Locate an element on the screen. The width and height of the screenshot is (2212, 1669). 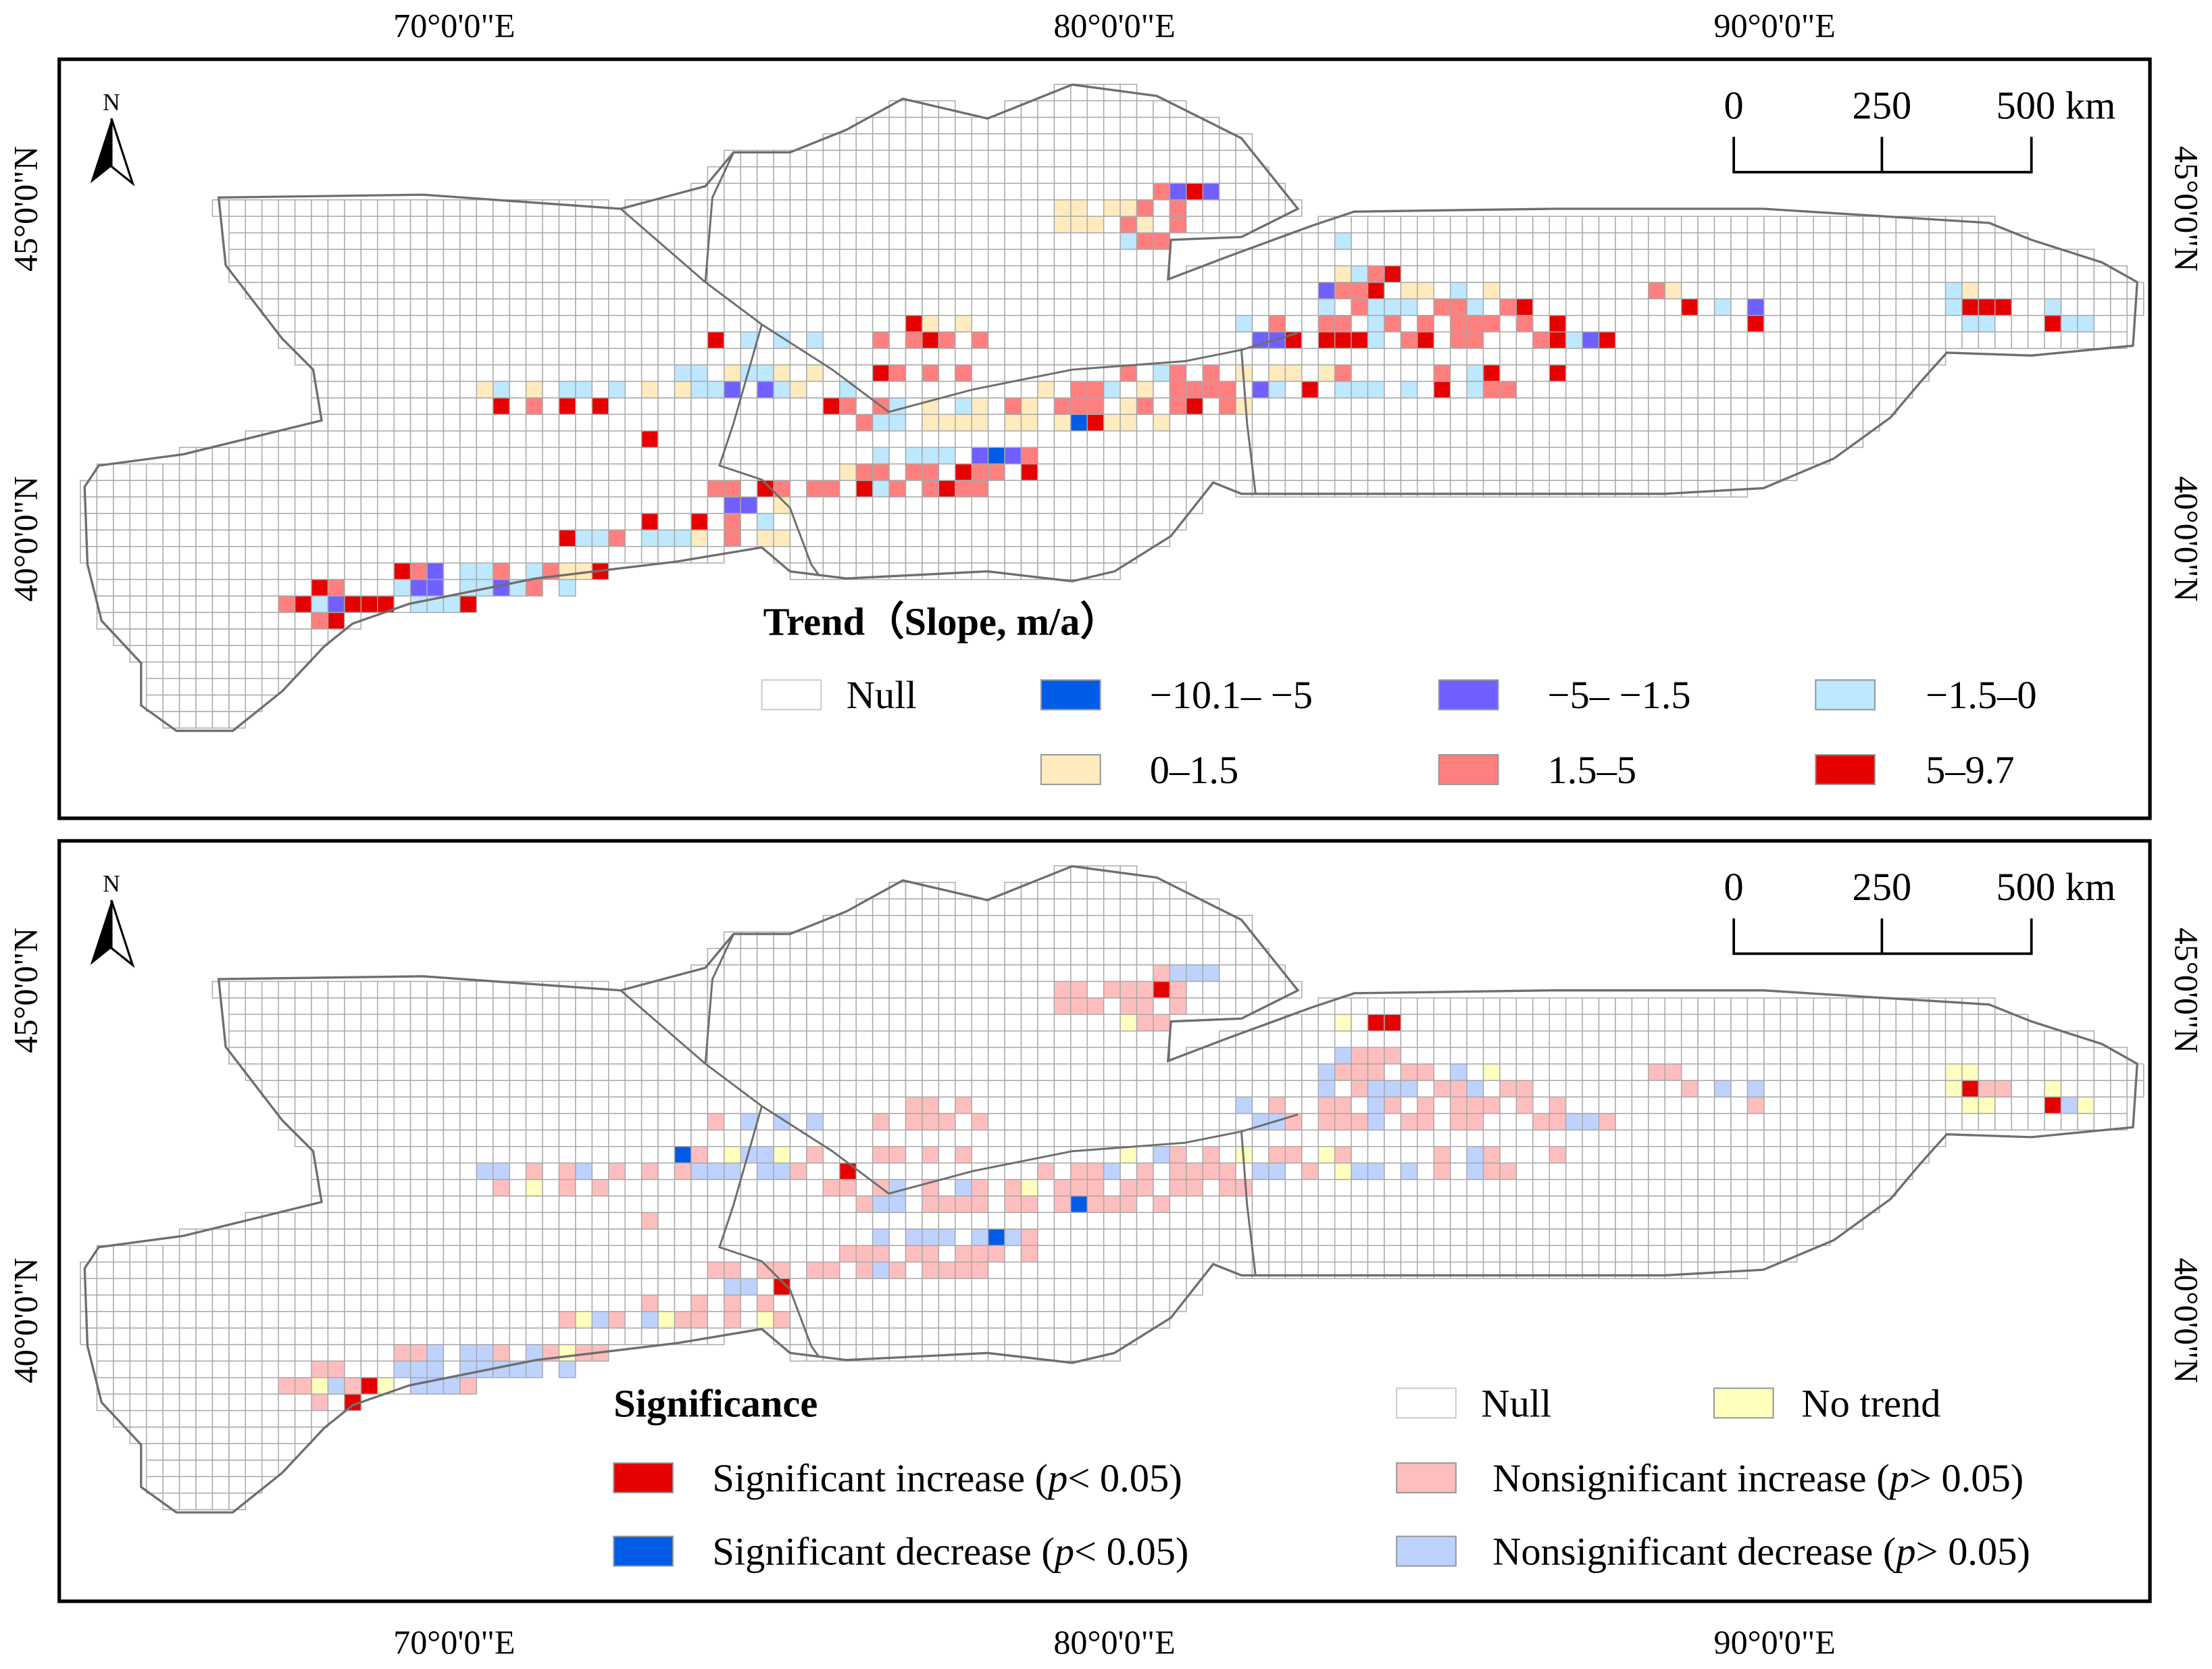
grid-cell-L is located at coordinates (1409, 307).